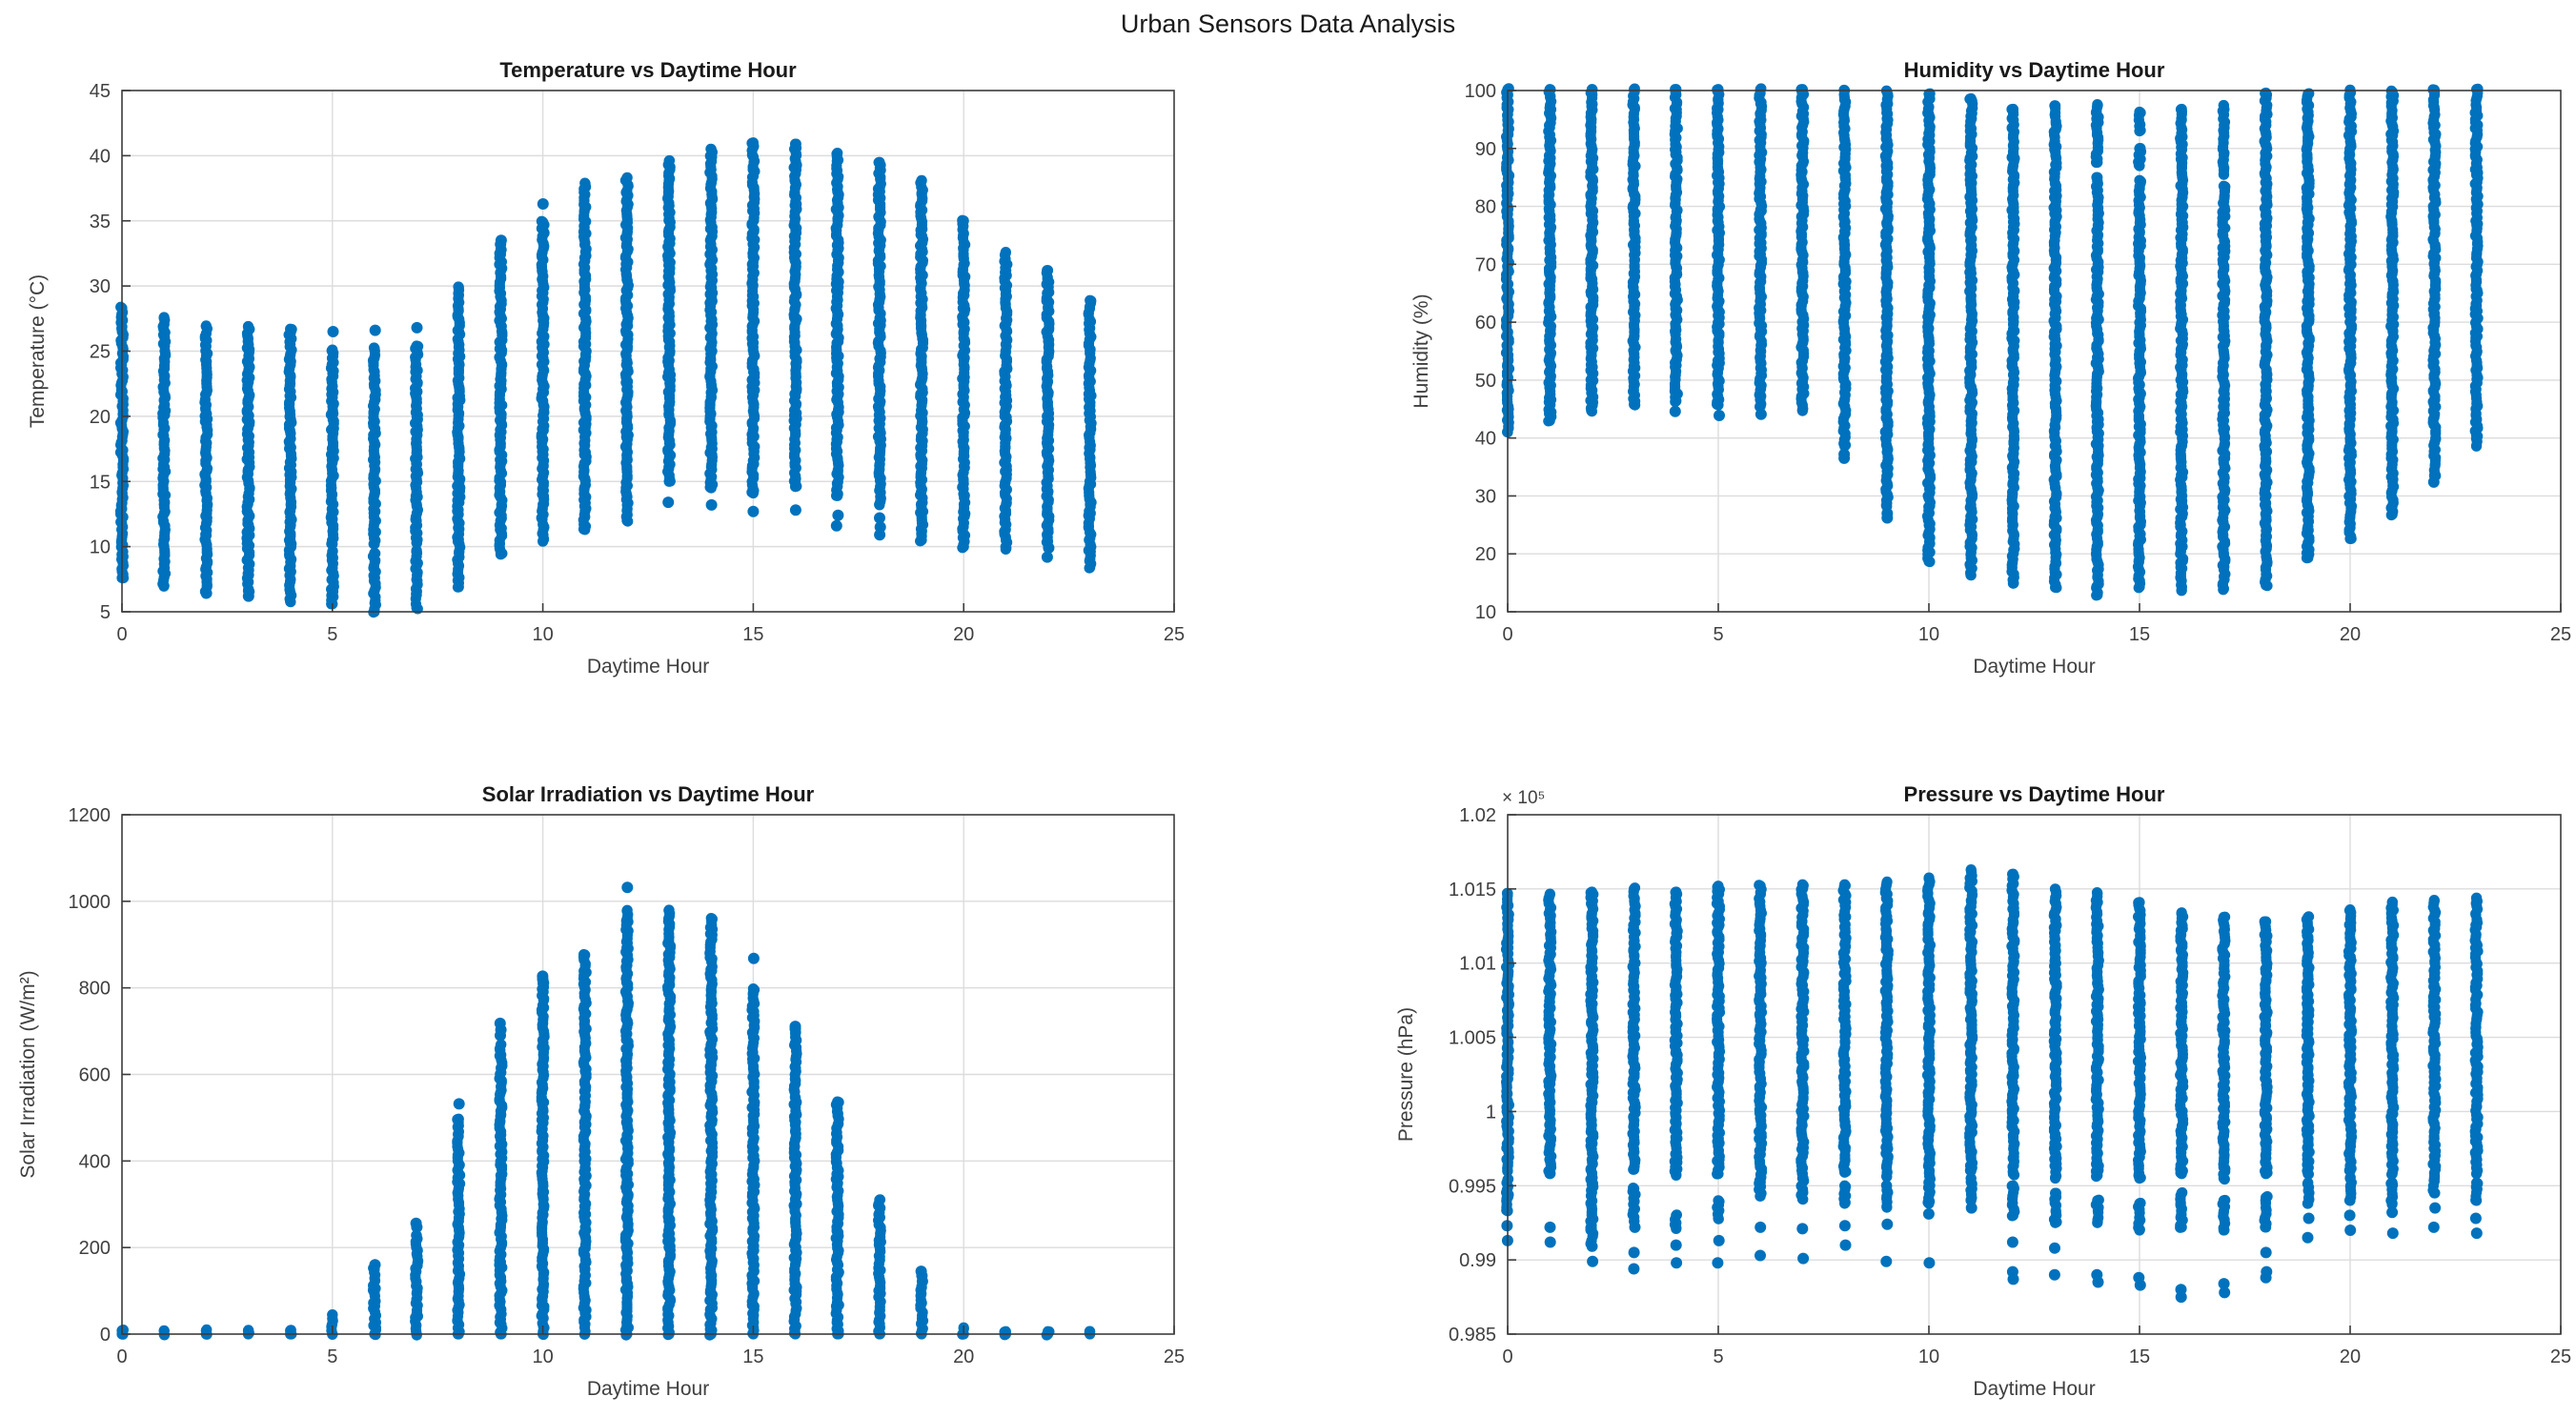 The image size is (2576, 1417). I want to click on svg-text: 45, so click(100, 91).